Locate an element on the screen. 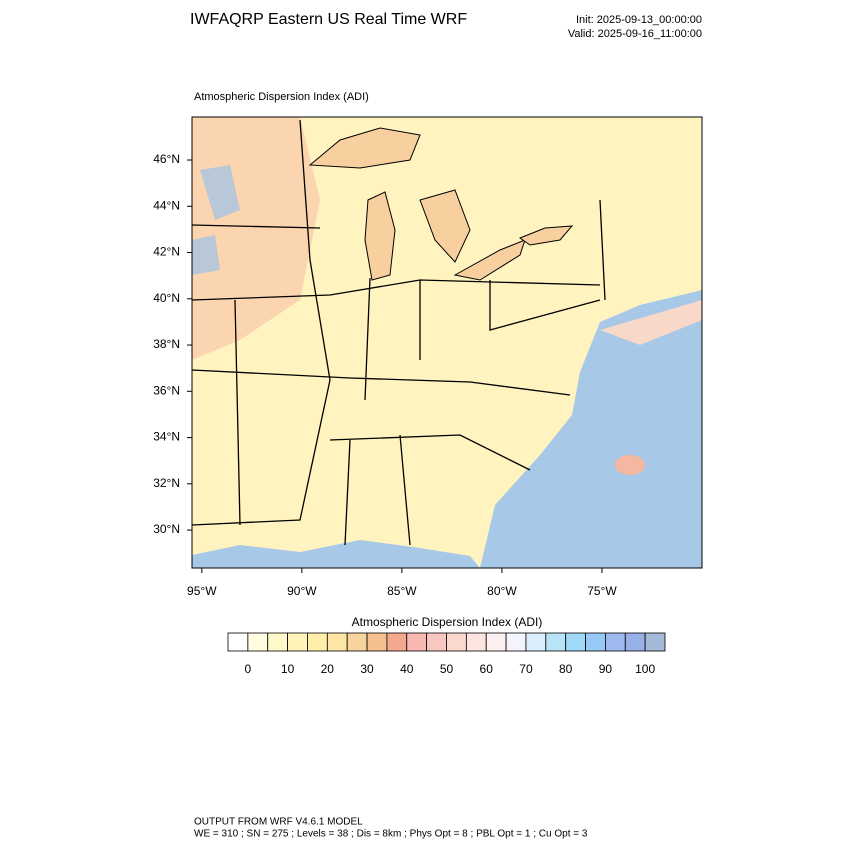  lake-ontario is located at coordinates (546, 235).